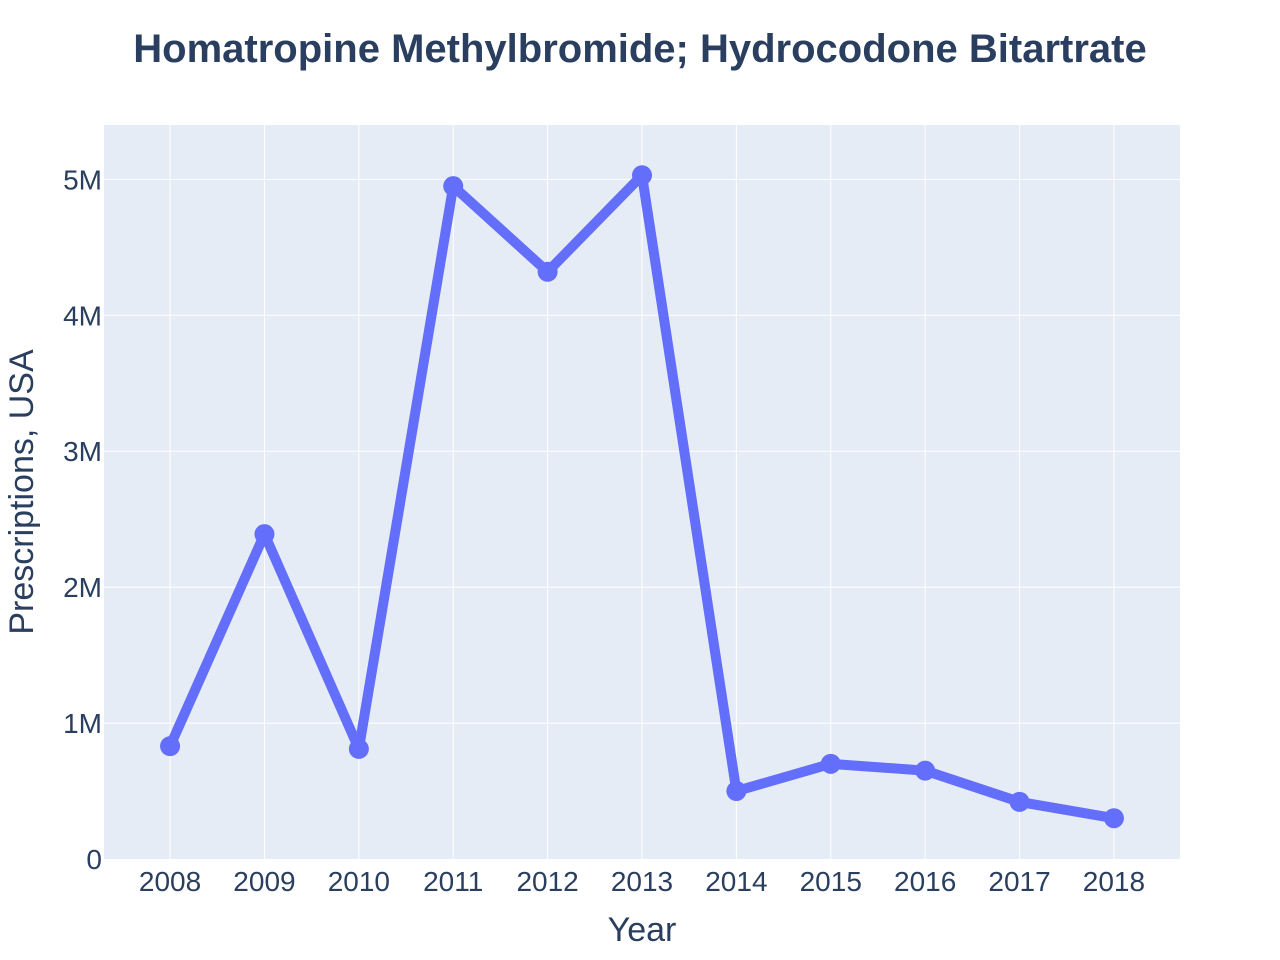  I want to click on x-tick-label: 2013, so click(642, 881).